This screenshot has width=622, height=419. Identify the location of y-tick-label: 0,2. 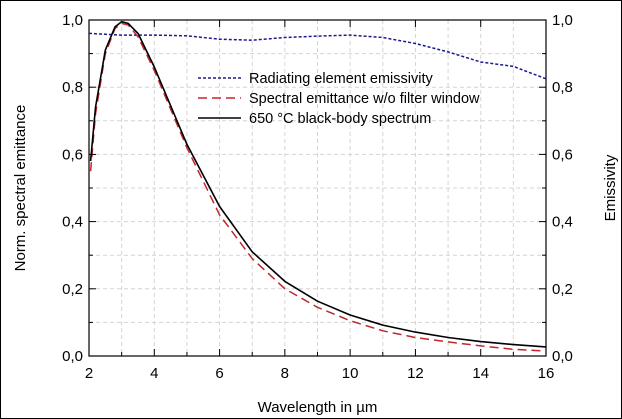
(72, 289).